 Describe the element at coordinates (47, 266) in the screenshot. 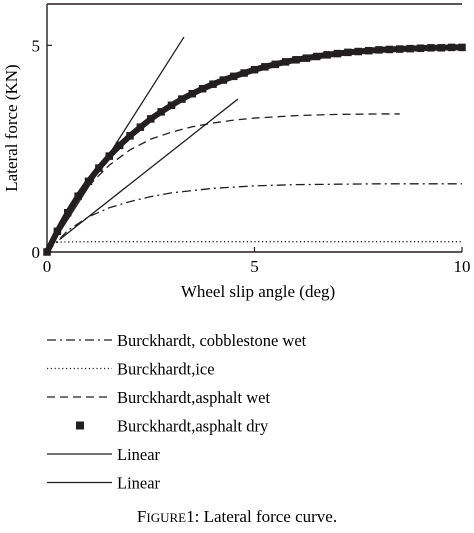

I see `x-tick-label: 0` at that location.